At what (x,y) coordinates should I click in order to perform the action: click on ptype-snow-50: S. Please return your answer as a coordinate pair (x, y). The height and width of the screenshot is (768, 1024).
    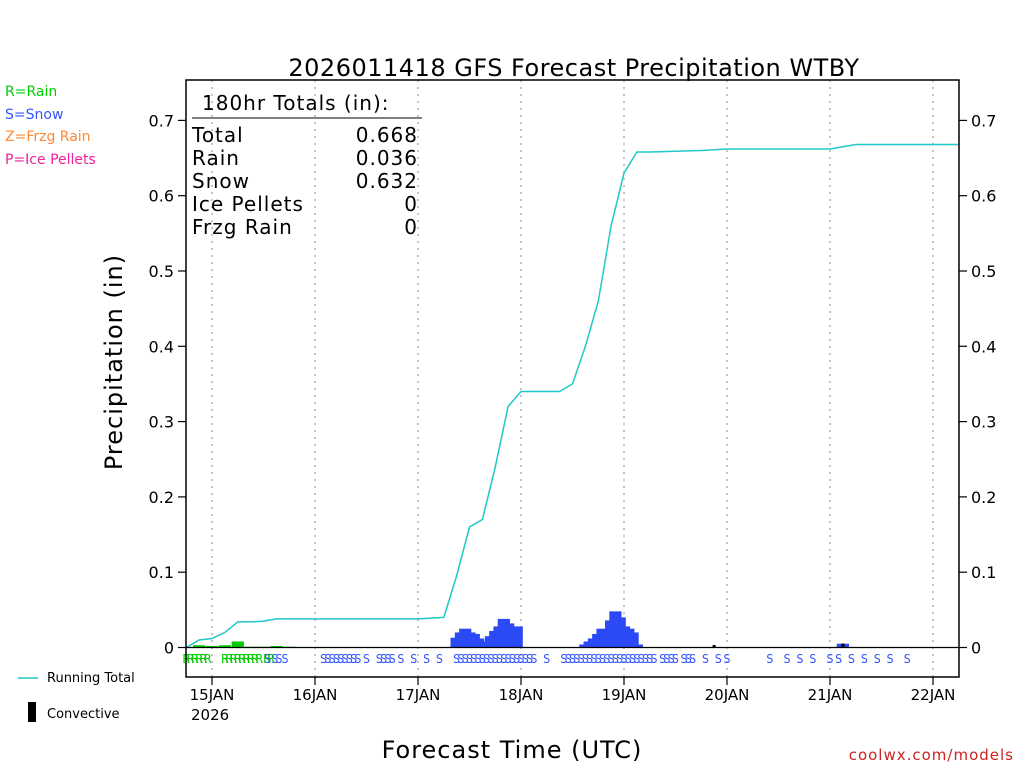
    Looking at the image, I should click on (606, 659).